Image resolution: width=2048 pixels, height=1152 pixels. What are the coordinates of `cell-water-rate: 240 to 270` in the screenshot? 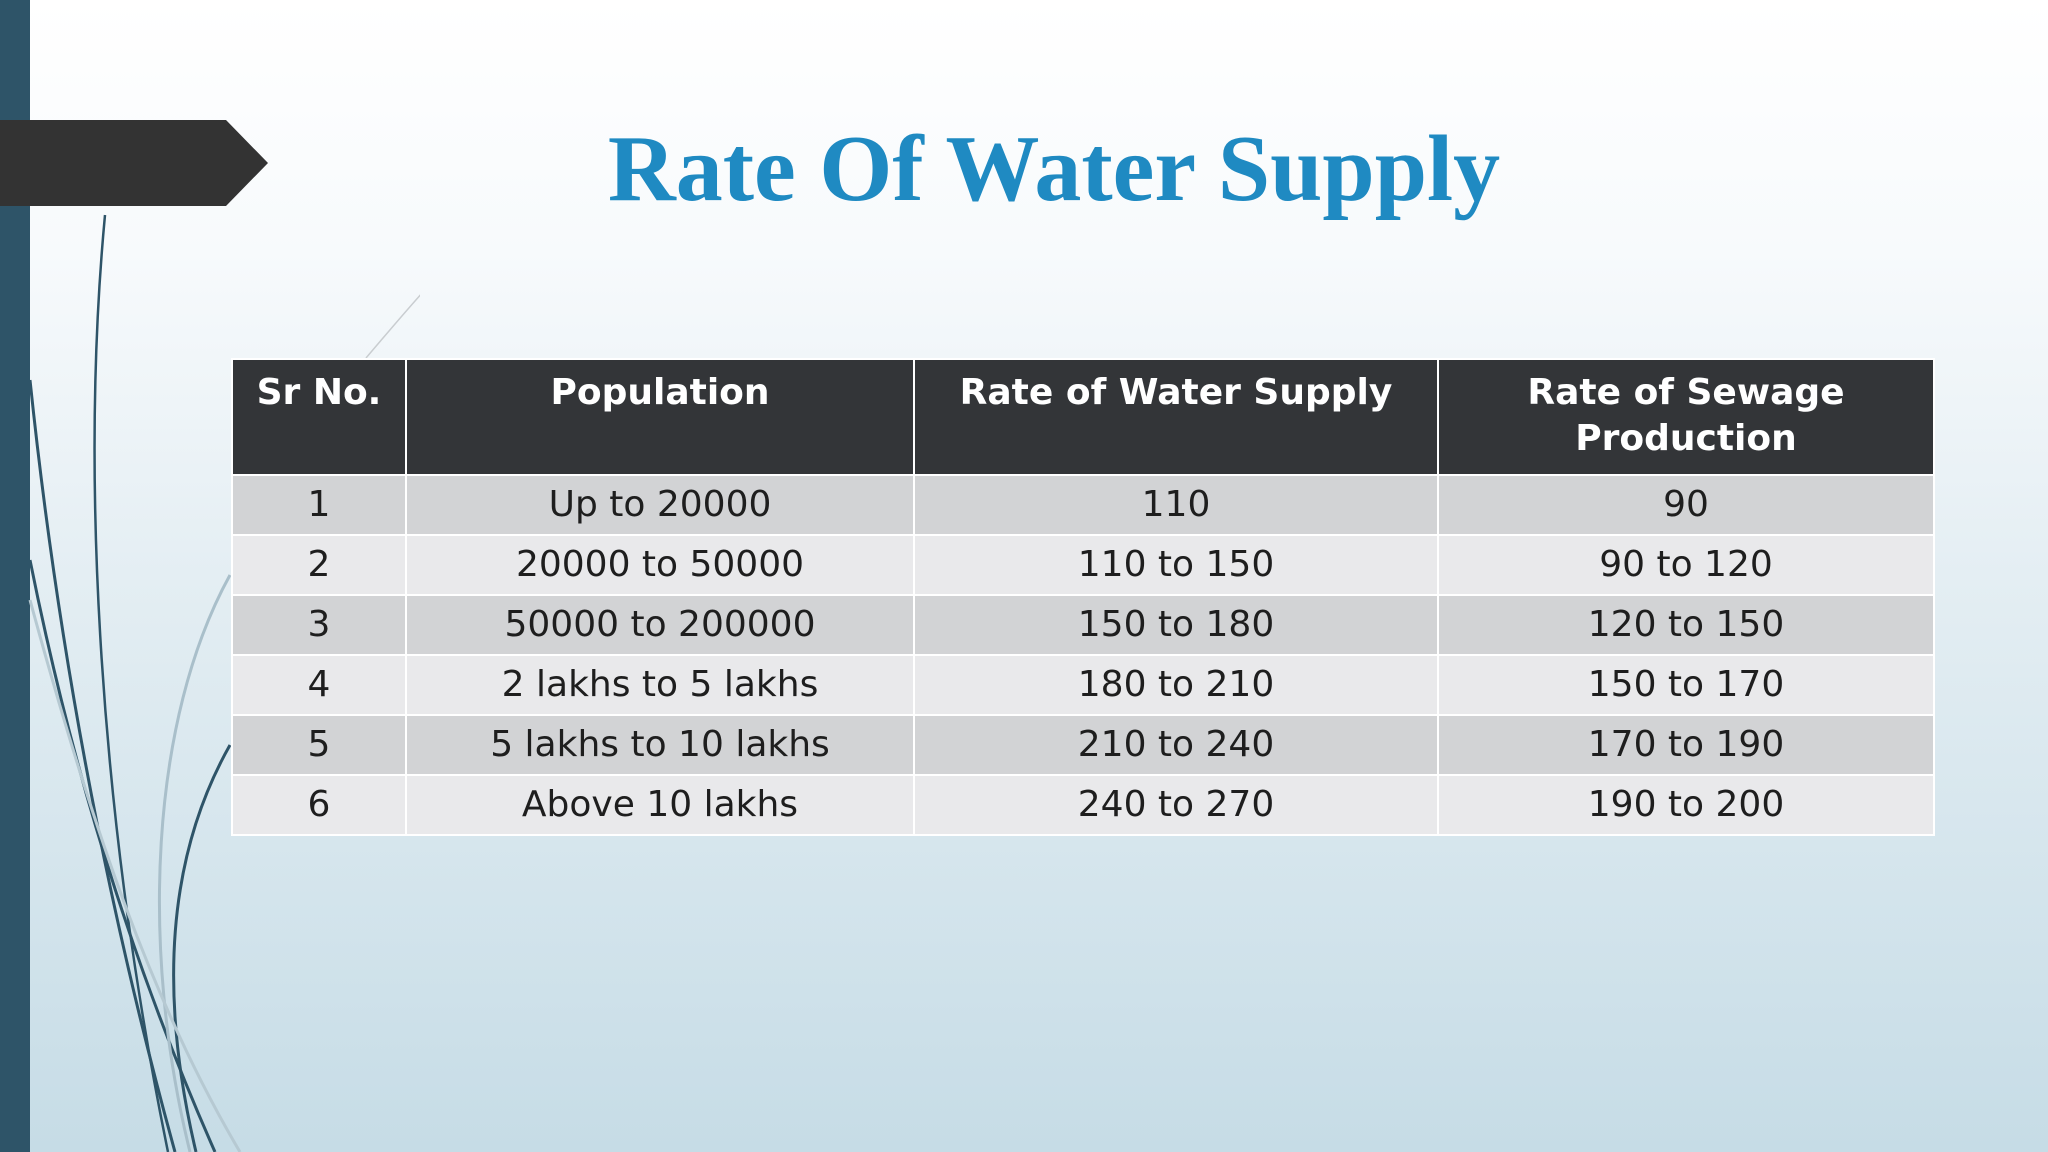 It's located at (1176, 805).